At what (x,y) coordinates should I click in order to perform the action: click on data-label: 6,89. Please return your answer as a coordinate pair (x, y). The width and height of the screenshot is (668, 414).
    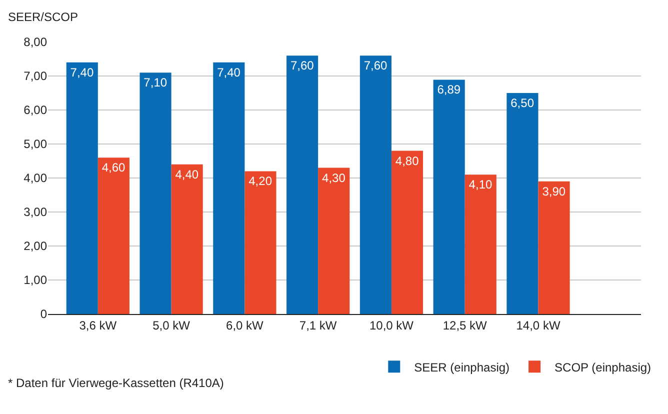
    Looking at the image, I should click on (449, 89).